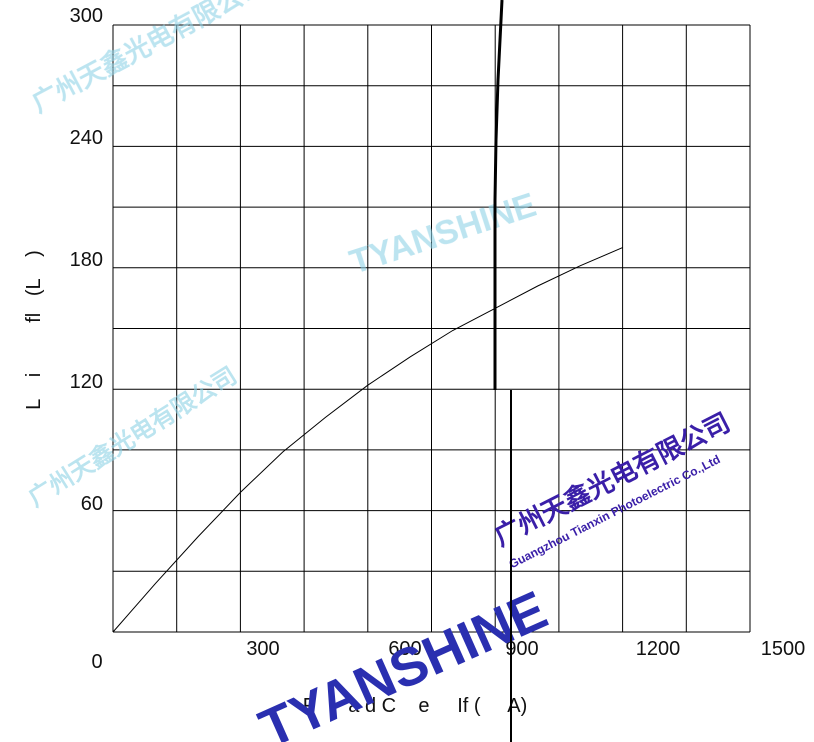 This screenshot has height=742, width=814. Describe the element at coordinates (448, 655) in the screenshot. I see `x-axis-ticks: 0 300 600 900 1200 1500` at that location.